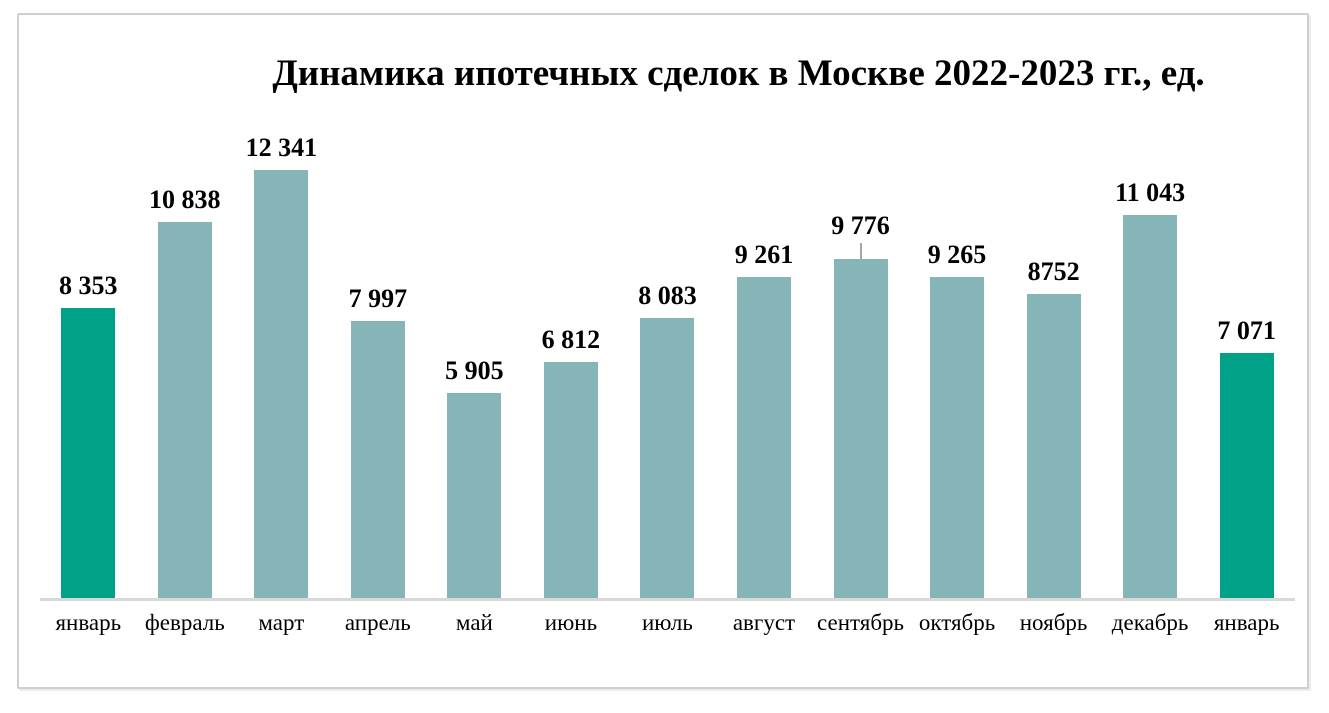  I want to click on bar-slot: 11 043, so click(1150, 338).